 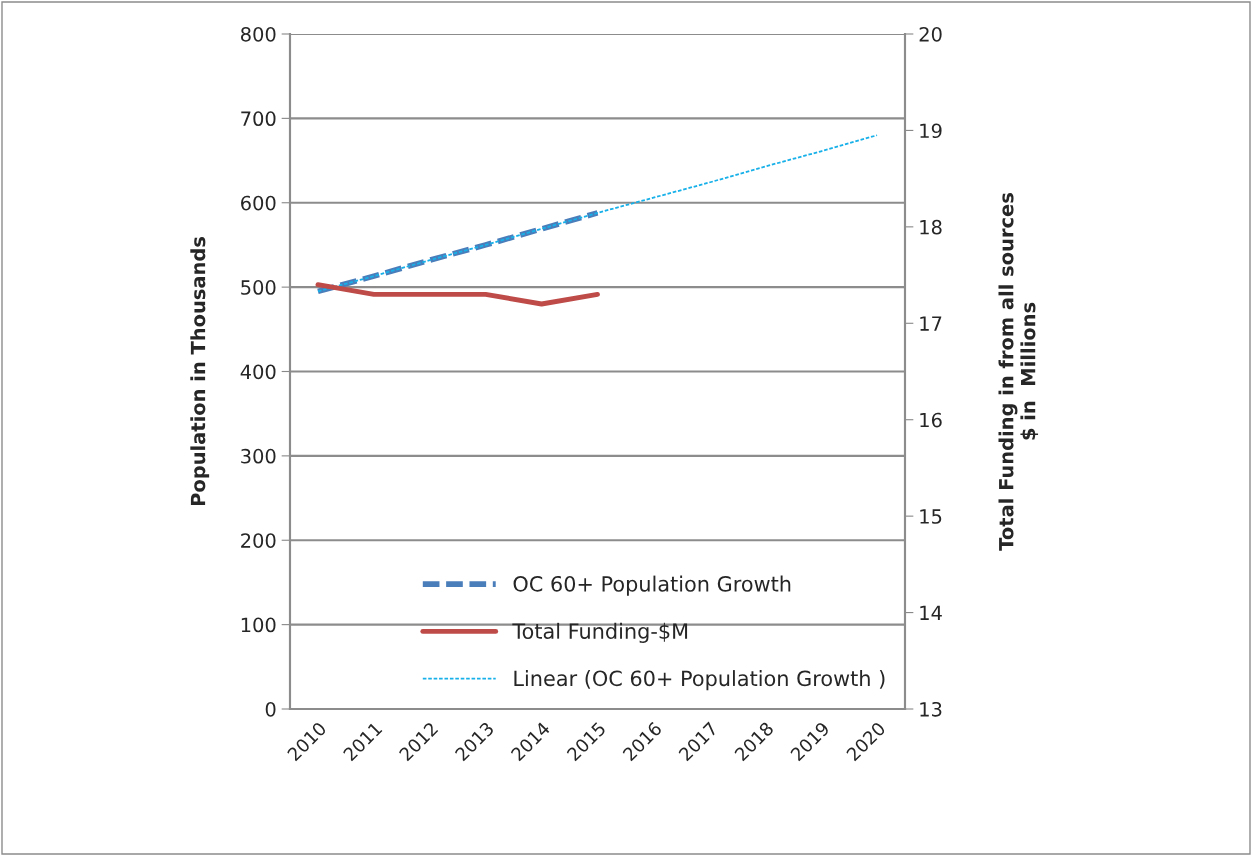 What do you see at coordinates (270, 709) in the screenshot?
I see `y-tick-label: 0` at bounding box center [270, 709].